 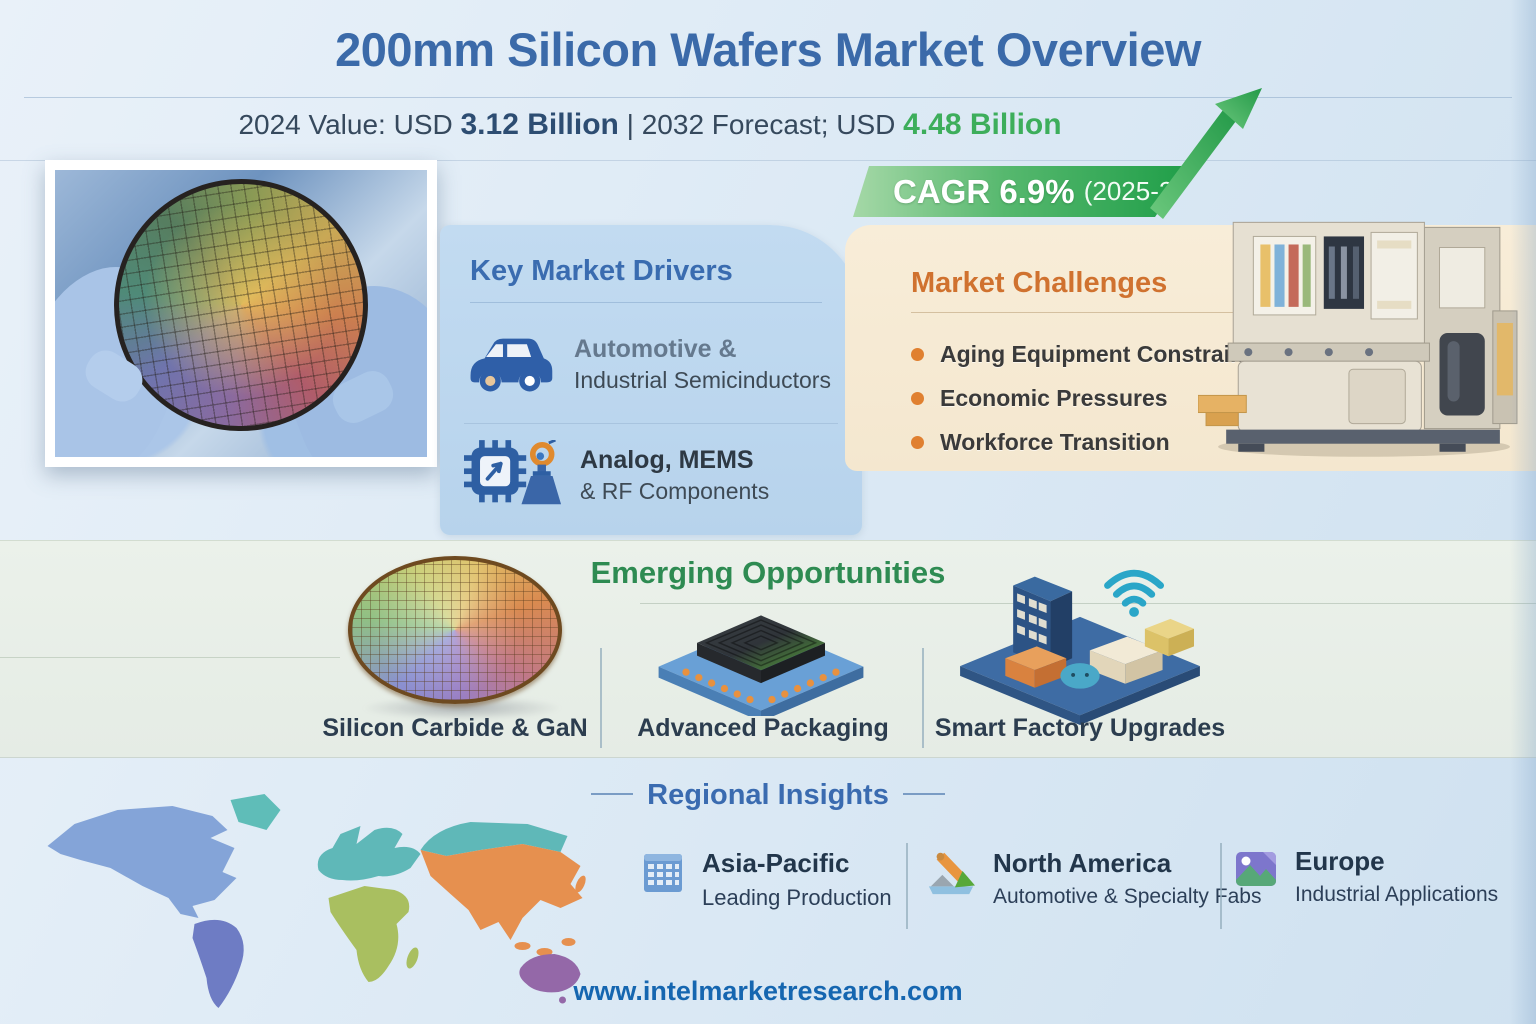 What do you see at coordinates (1055, 442) in the screenshot?
I see `challenge-label: Workforce Transition` at bounding box center [1055, 442].